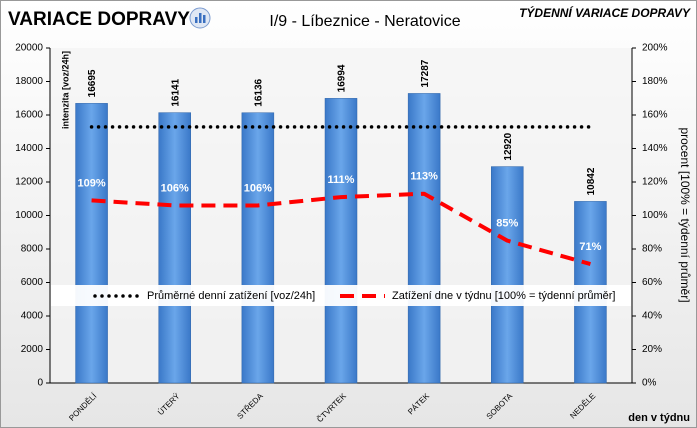 The width and height of the screenshot is (697, 428). Describe the element at coordinates (652, 316) in the screenshot. I see `y2-tick-label: 40%` at that location.